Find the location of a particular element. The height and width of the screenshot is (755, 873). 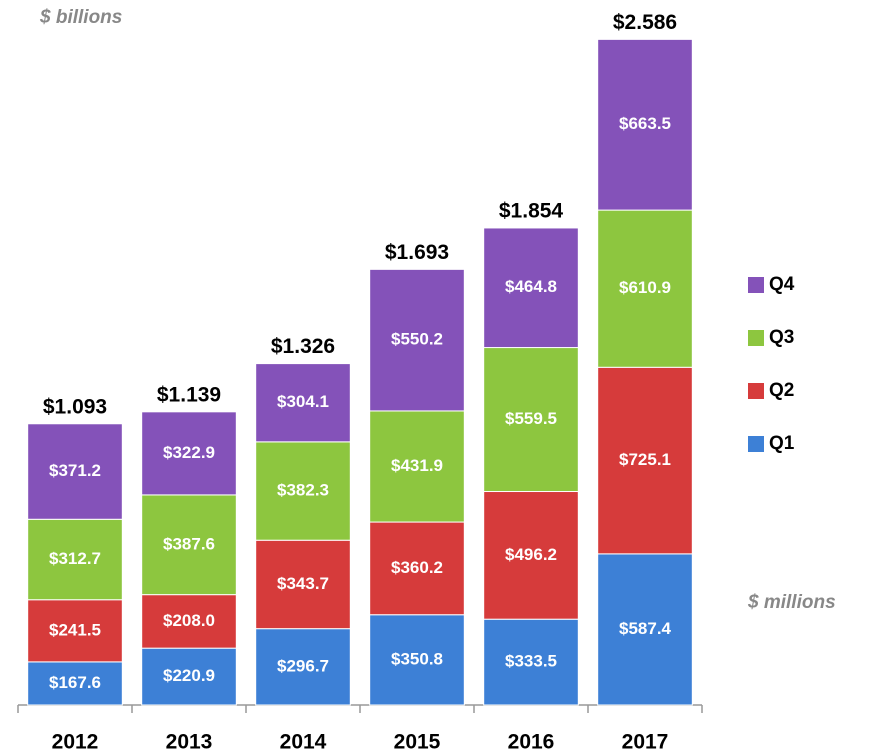

value-label: $431.9 is located at coordinates (417, 465).